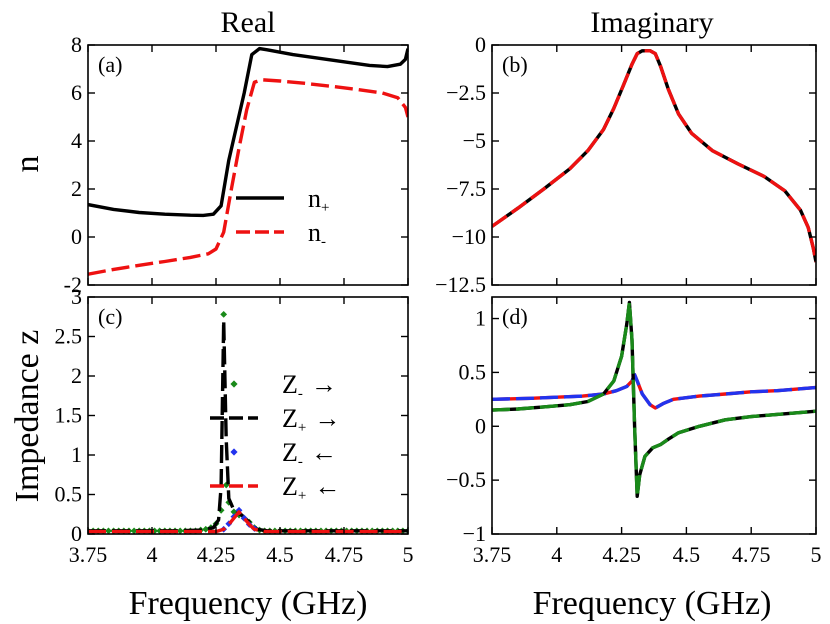  I want to click on column-title-real: Real, so click(248, 22).